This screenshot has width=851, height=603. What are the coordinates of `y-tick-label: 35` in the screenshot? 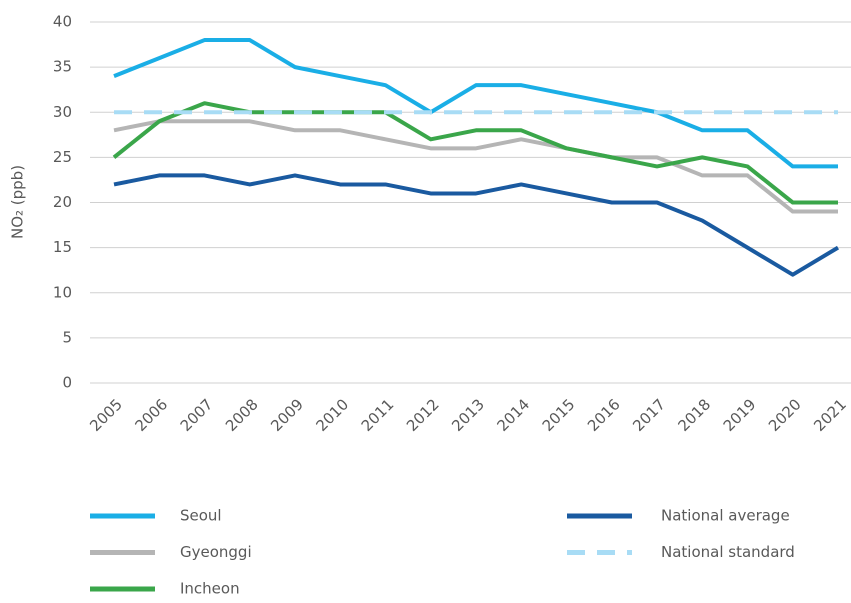 It's located at (62, 67).